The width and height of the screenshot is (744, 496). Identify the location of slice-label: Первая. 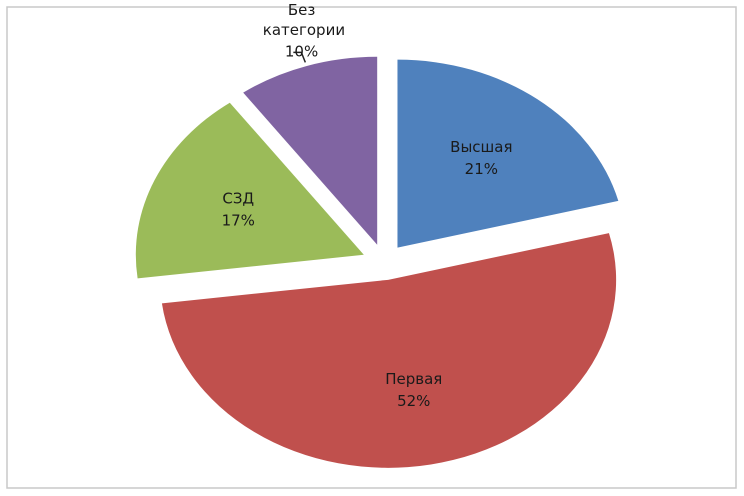
(413, 379).